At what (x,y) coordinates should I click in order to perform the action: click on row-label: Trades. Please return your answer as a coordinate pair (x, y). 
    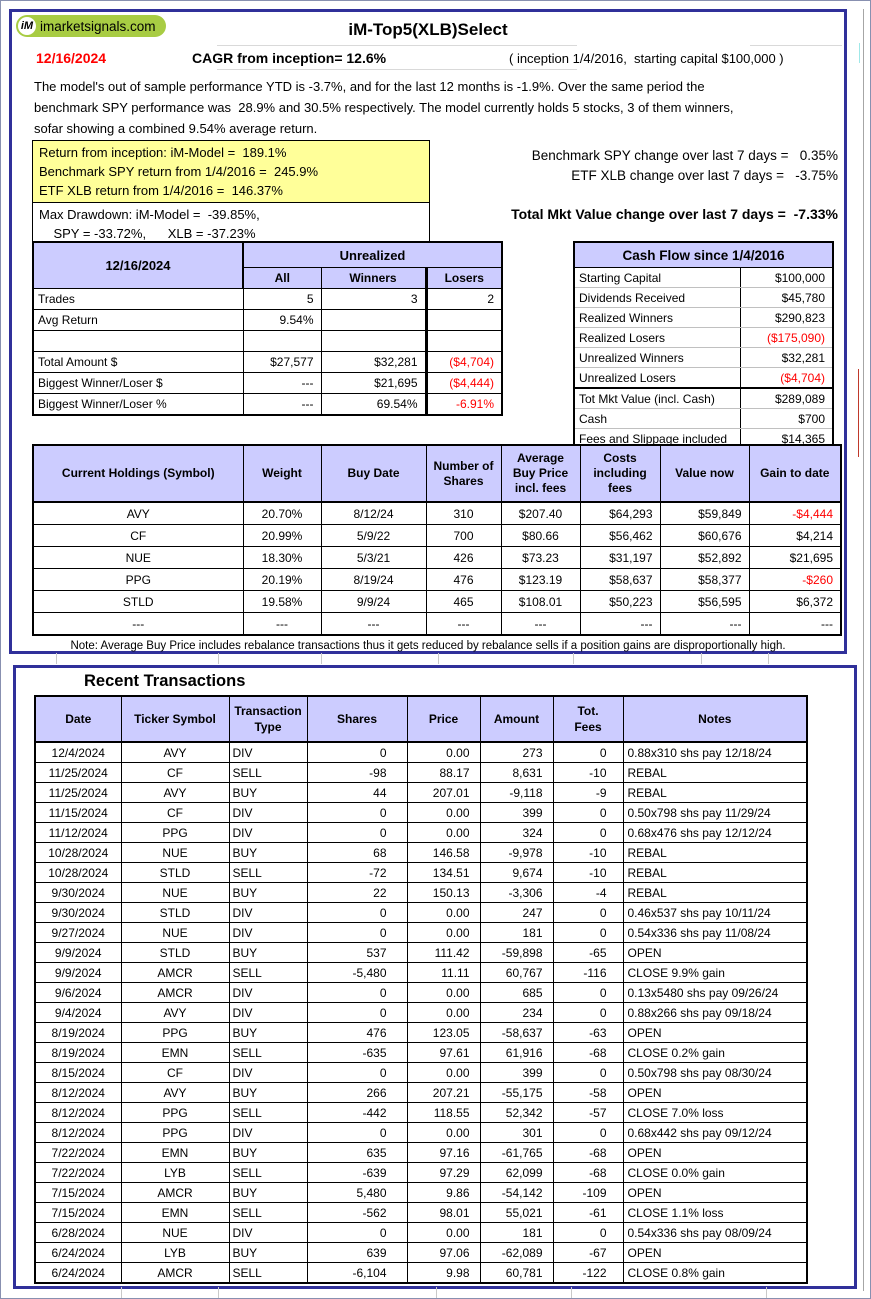
    Looking at the image, I should click on (138, 299).